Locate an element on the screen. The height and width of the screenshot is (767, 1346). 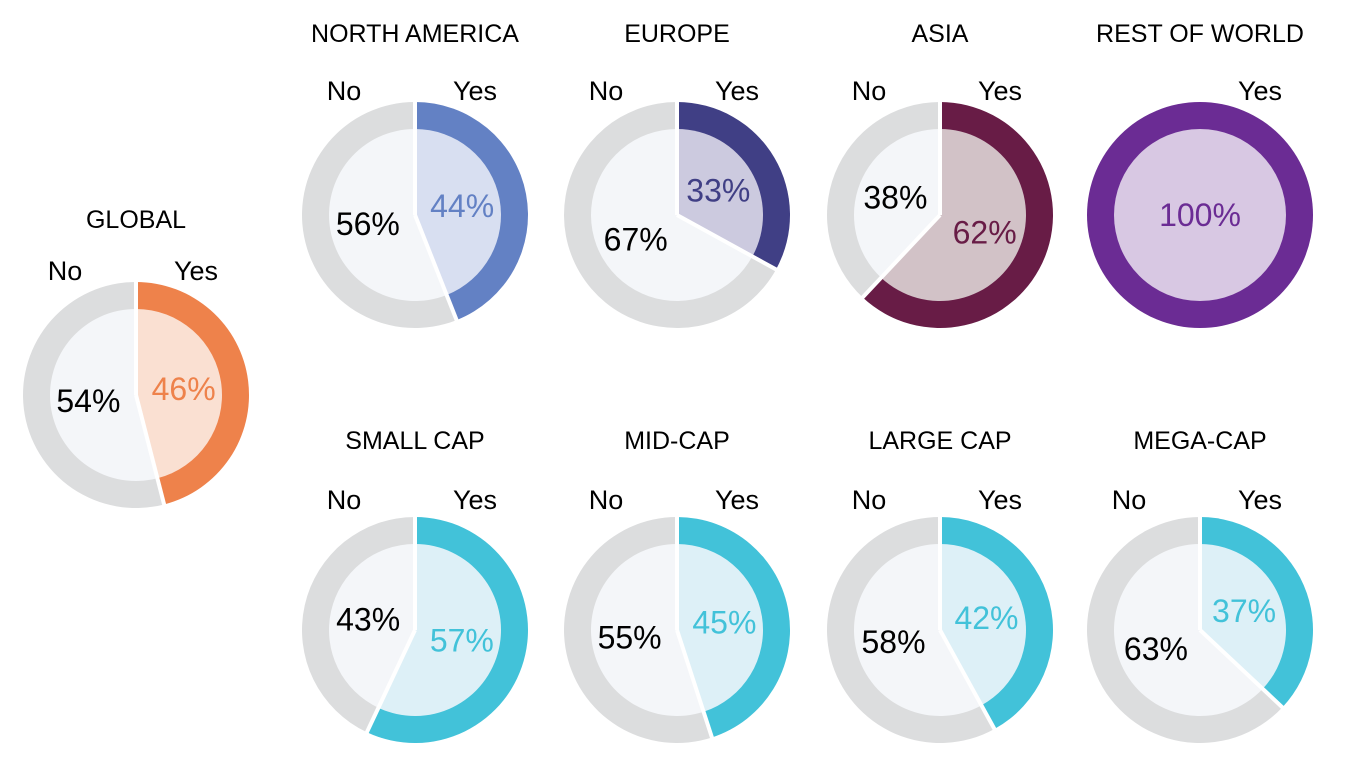
value-label-yes: 37% is located at coordinates (1244, 611).